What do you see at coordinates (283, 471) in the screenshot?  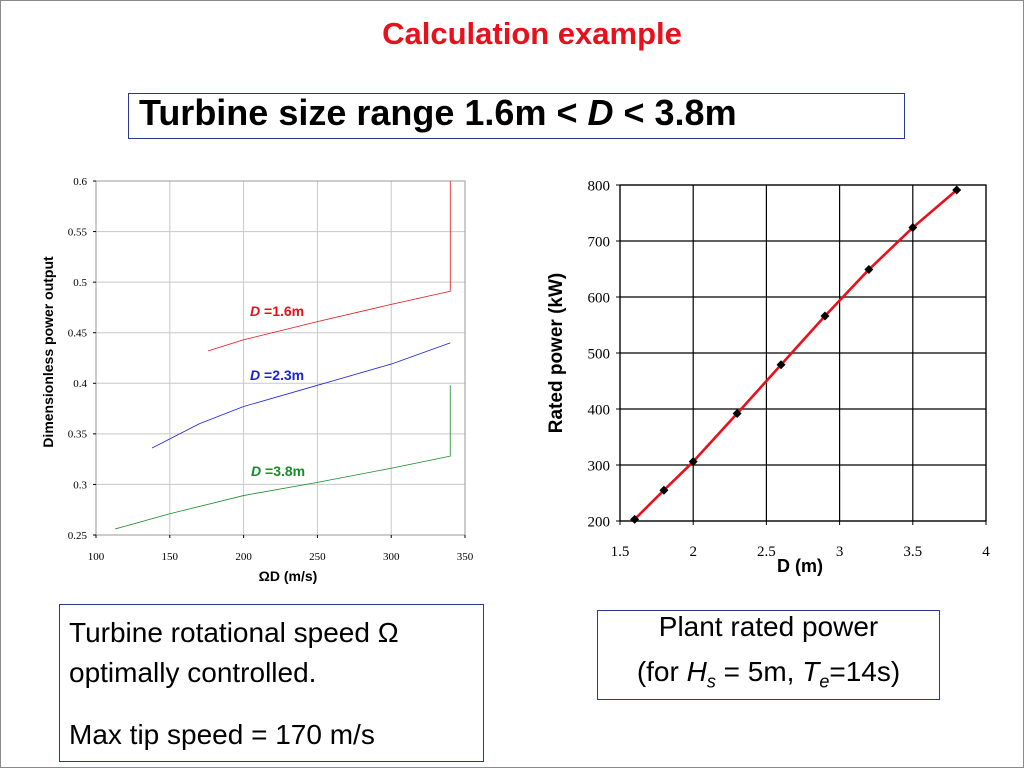 I see `series-label-value: =3.8m` at bounding box center [283, 471].